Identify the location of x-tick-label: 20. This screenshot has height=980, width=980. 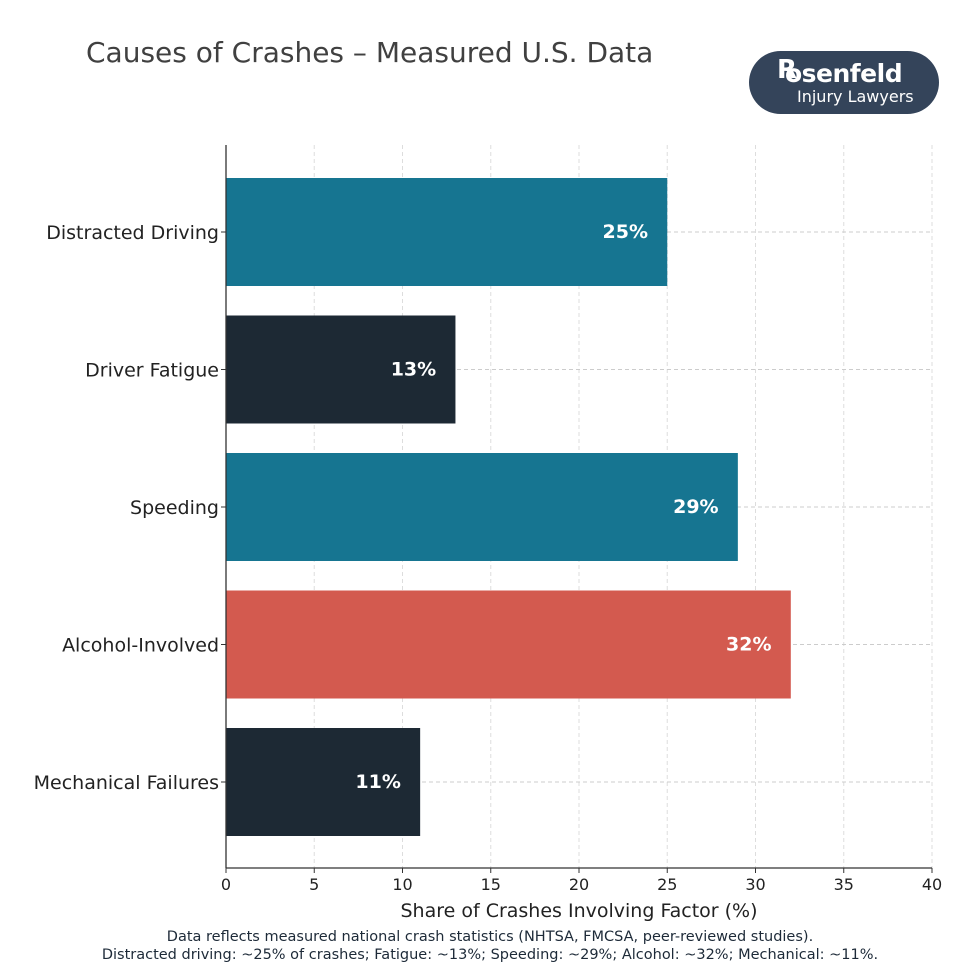
(579, 884).